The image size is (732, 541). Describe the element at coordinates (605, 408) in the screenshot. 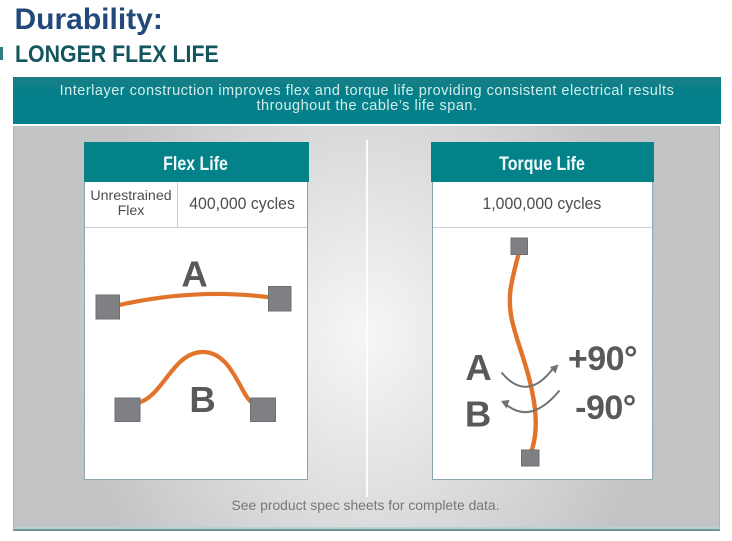

I see `svg-text: -90°` at that location.